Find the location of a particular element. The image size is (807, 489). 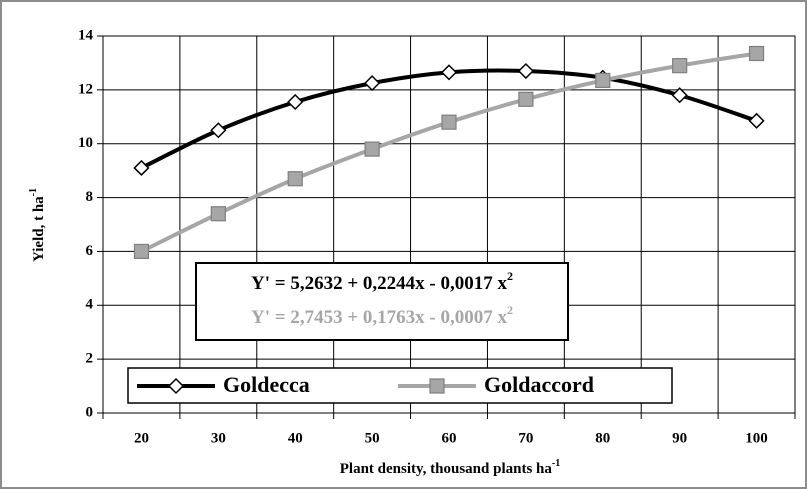

x-tick-label: 60 is located at coordinates (449, 438).